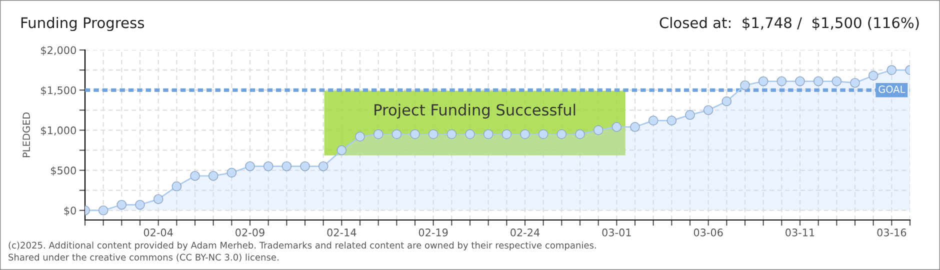 The width and height of the screenshot is (940, 270). What do you see at coordinates (708, 232) in the screenshot?
I see `x-tick-label: 03-06` at bounding box center [708, 232].